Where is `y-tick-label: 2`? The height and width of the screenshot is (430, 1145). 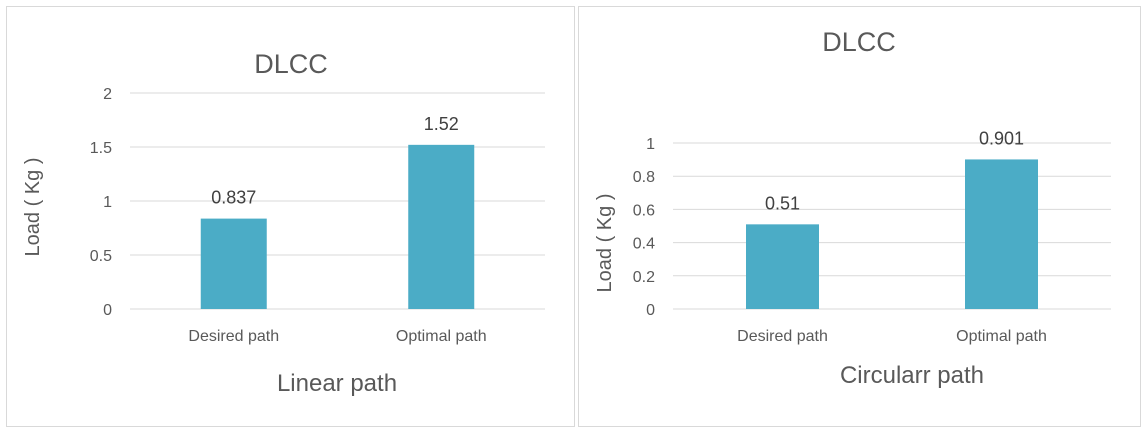 y-tick-label: 2 is located at coordinates (107, 94).